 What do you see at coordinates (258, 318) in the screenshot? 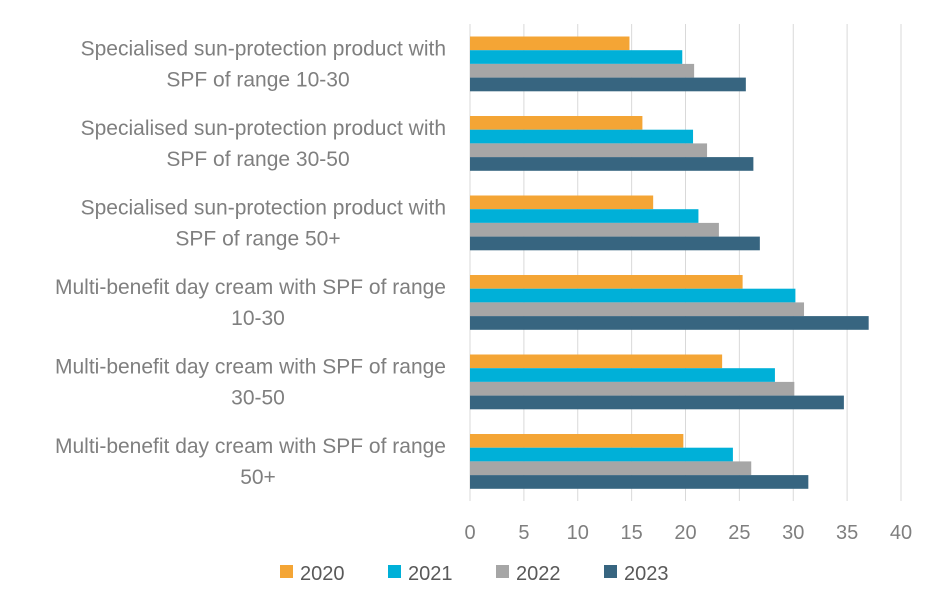
I see `category-label: 10-30` at bounding box center [258, 318].